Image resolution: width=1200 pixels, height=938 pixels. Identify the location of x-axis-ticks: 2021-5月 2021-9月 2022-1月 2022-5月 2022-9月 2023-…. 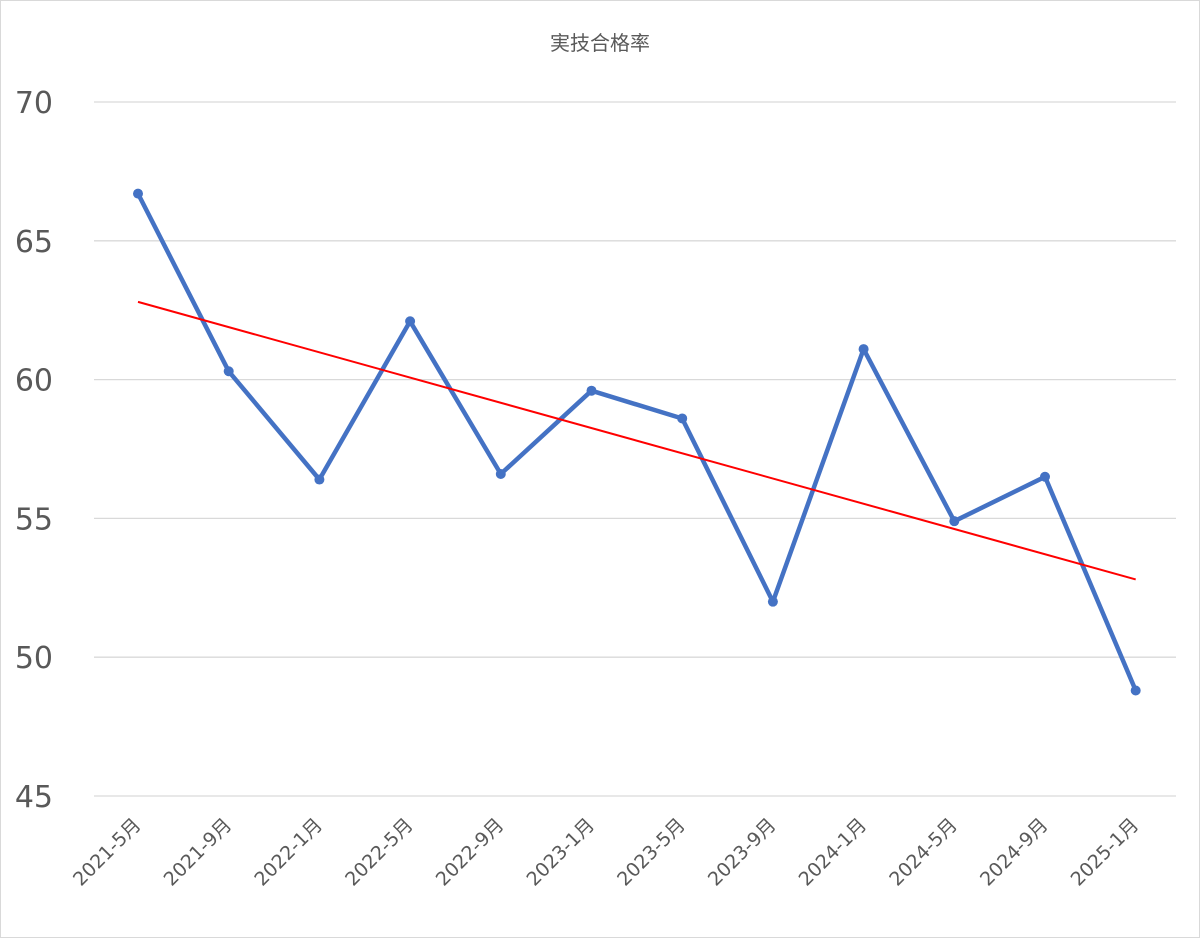
(606, 852).